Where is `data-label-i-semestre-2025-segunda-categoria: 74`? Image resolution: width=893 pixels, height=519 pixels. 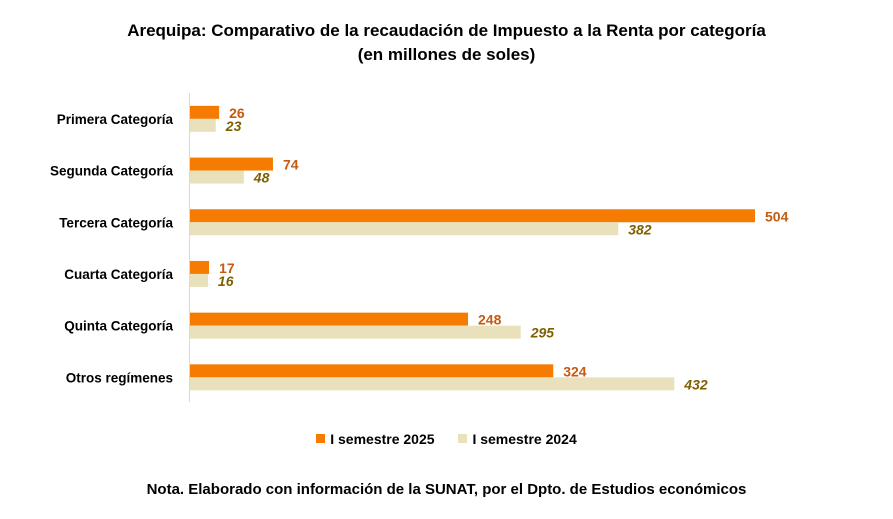 data-label-i-semestre-2025-segunda-categoria: 74 is located at coordinates (291, 165).